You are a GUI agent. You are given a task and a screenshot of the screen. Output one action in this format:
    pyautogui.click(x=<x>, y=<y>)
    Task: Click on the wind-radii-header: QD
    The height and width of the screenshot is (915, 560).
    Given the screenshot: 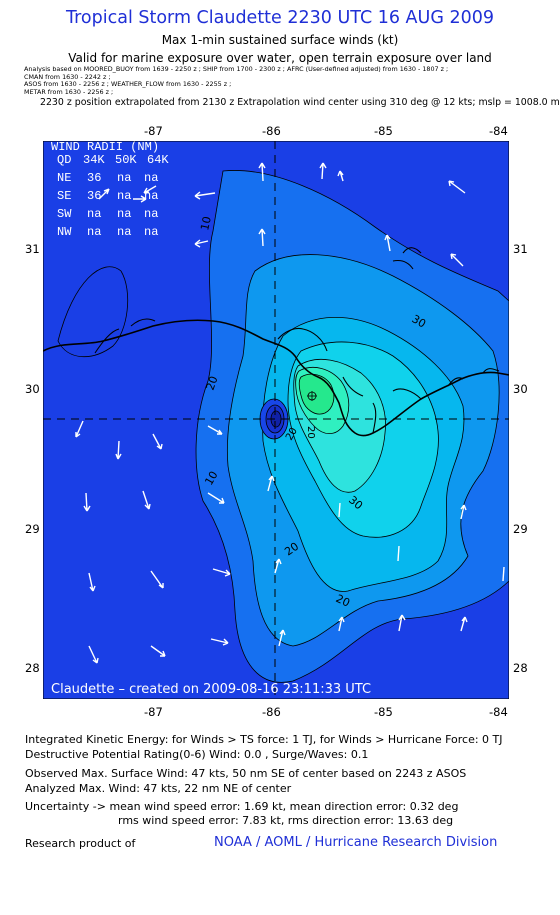 What is the action you would take?
    pyautogui.click(x=64, y=160)
    